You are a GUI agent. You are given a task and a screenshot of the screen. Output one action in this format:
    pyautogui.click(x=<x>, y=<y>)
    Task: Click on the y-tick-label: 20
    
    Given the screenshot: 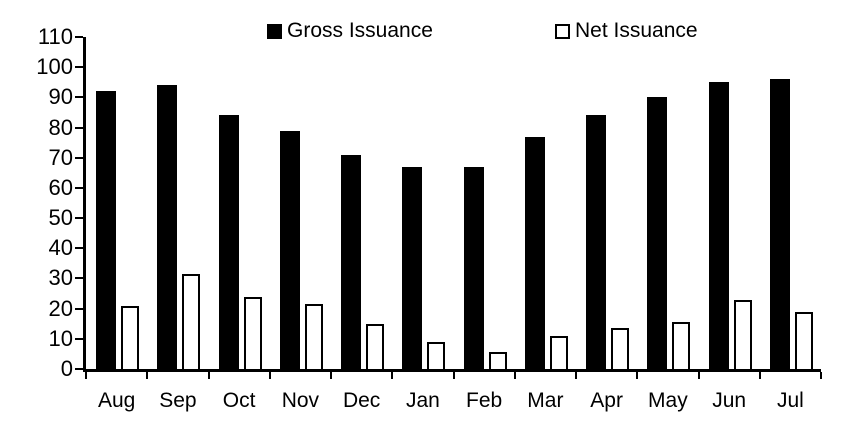 What is the action you would take?
    pyautogui.click(x=60, y=308)
    